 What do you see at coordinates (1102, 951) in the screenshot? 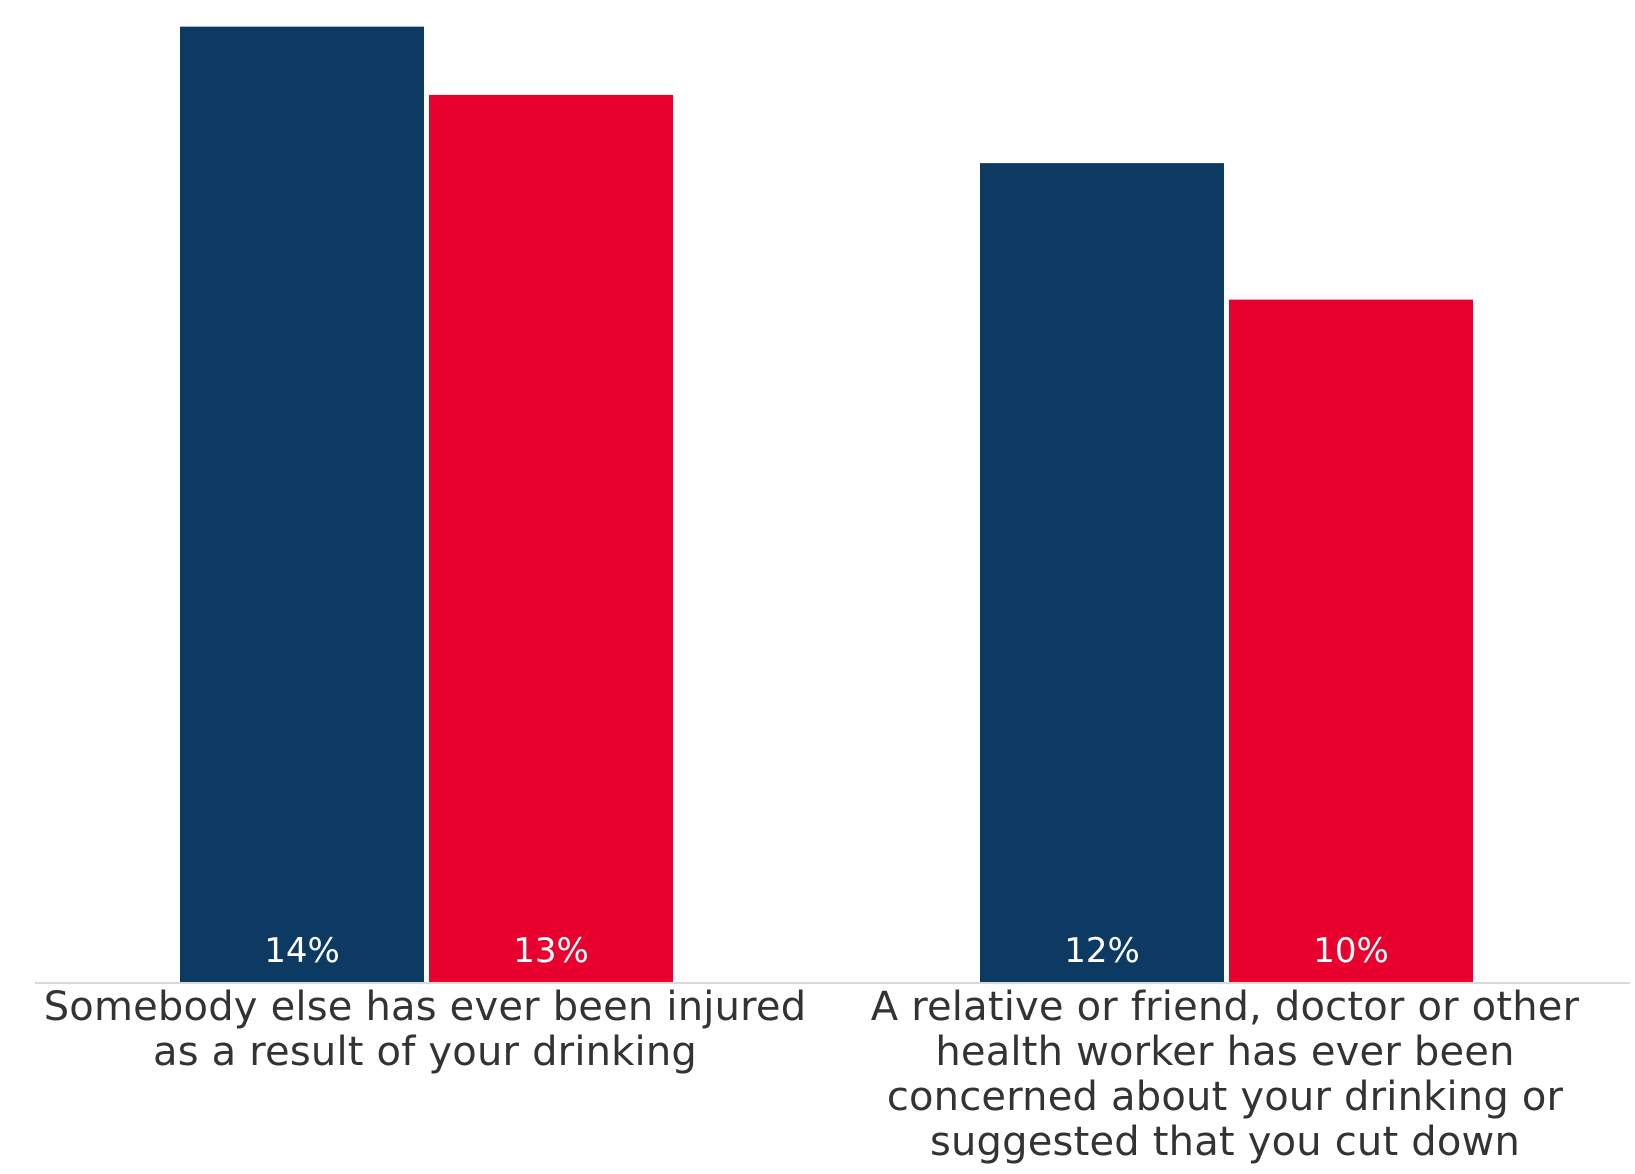
I see `data-label-series1-2: 12%` at bounding box center [1102, 951].